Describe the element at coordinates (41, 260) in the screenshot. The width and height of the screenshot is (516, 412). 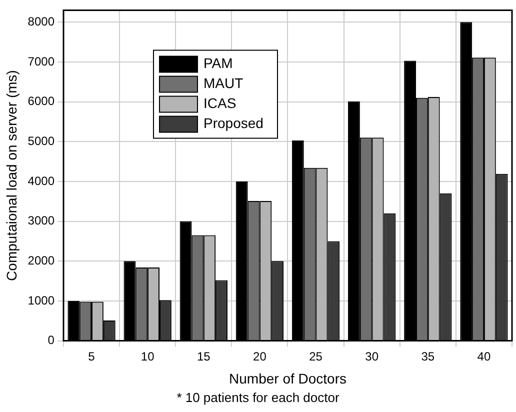
I see `y-tick-label: 2000` at that location.